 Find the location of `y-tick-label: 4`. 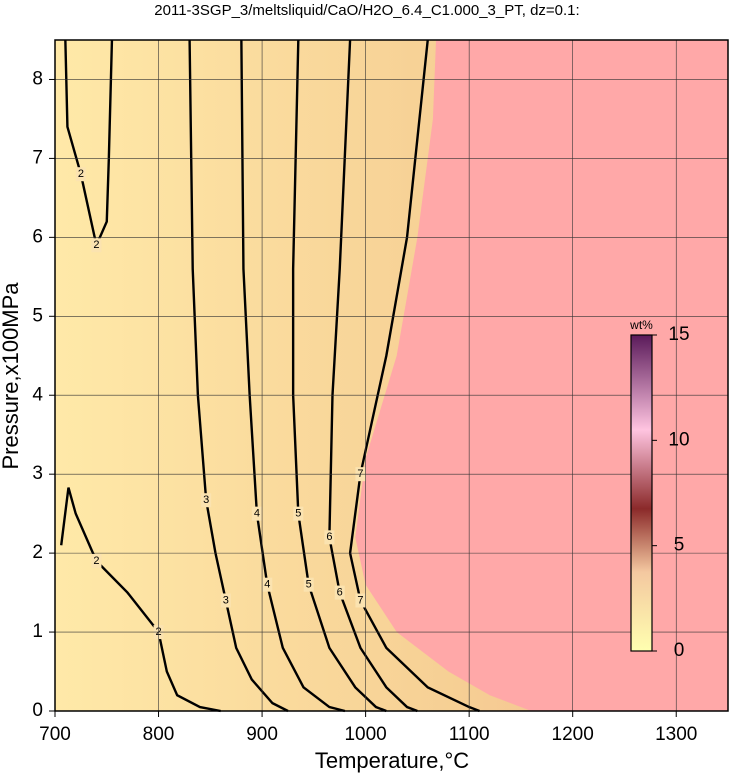

y-tick-label: 4 is located at coordinates (37, 394).